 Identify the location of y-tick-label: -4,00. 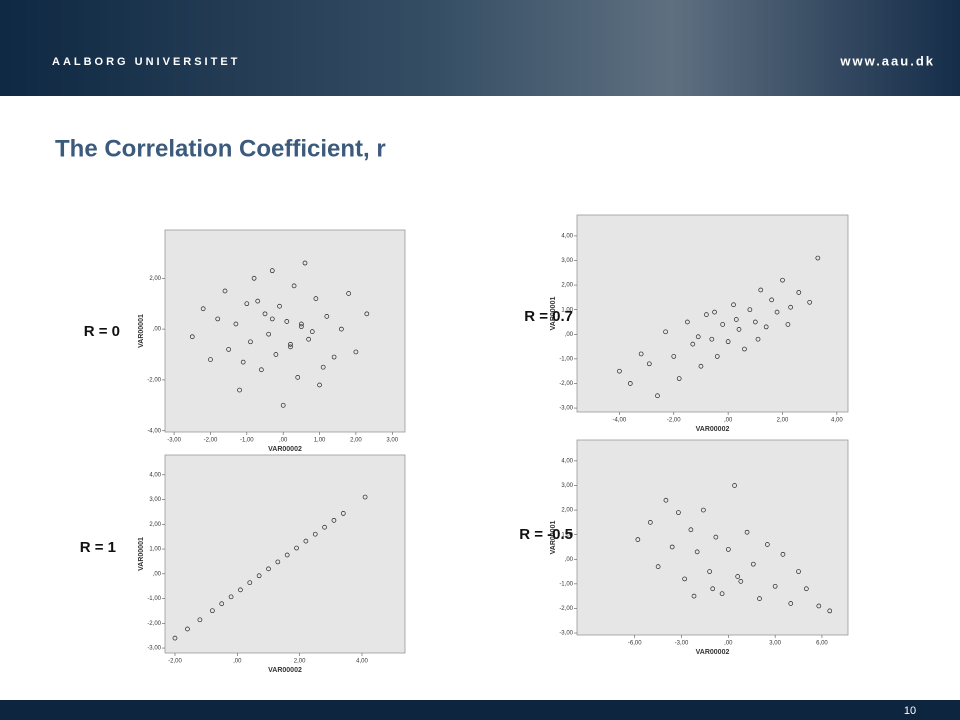
(154, 431).